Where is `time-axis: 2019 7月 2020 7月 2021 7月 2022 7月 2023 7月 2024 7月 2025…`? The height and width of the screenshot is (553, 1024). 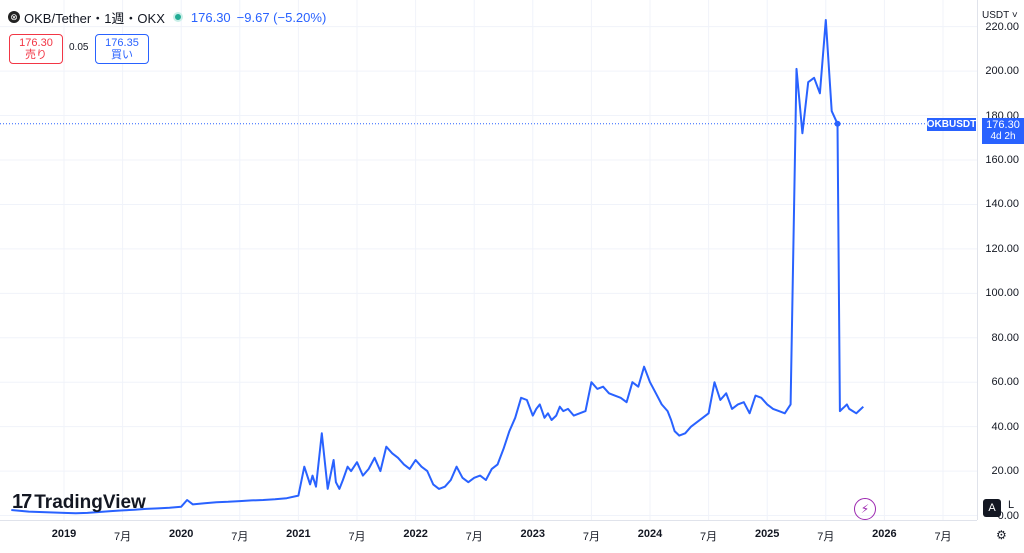 time-axis: 2019 7月 2020 7月 2021 7月 2022 7月 2023 7月 2024 7月 2025… is located at coordinates (488, 536).